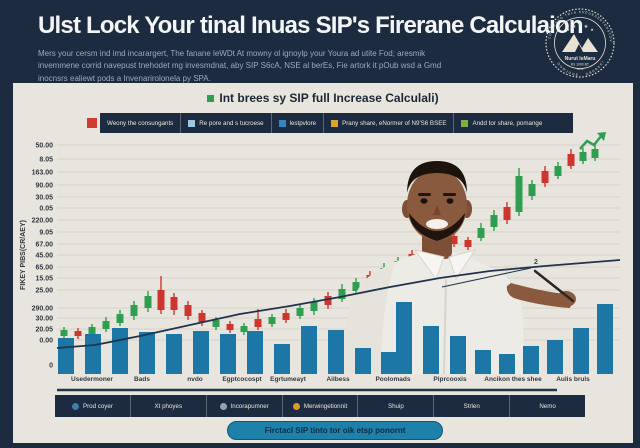 The height and width of the screenshot is (448, 640). I want to click on y-axis-label: 50.00, so click(44, 146).